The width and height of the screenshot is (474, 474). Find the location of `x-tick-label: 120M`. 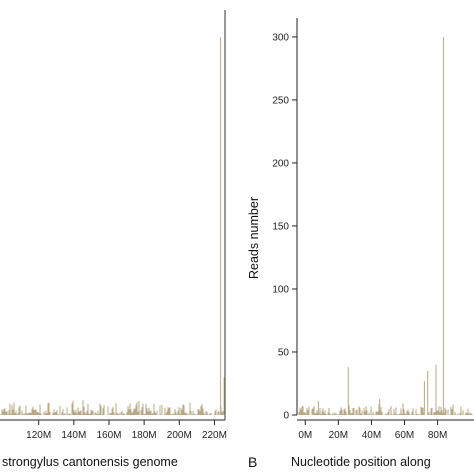

x-tick-label: 120M is located at coordinates (38, 435).